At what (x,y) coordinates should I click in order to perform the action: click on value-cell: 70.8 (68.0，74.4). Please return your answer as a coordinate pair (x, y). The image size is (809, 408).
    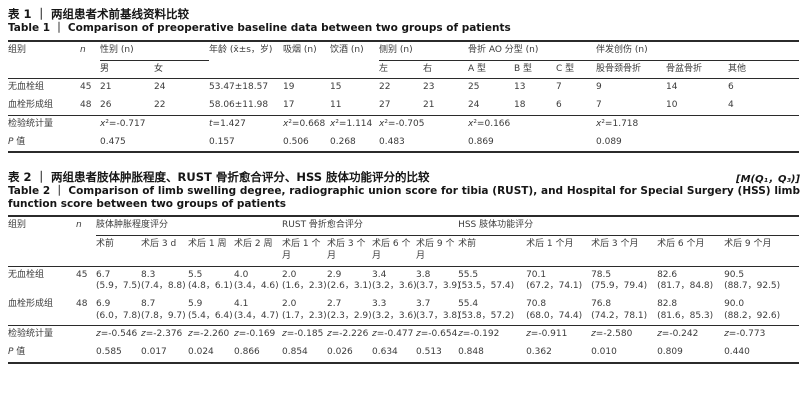
    Looking at the image, I should click on (558, 311).